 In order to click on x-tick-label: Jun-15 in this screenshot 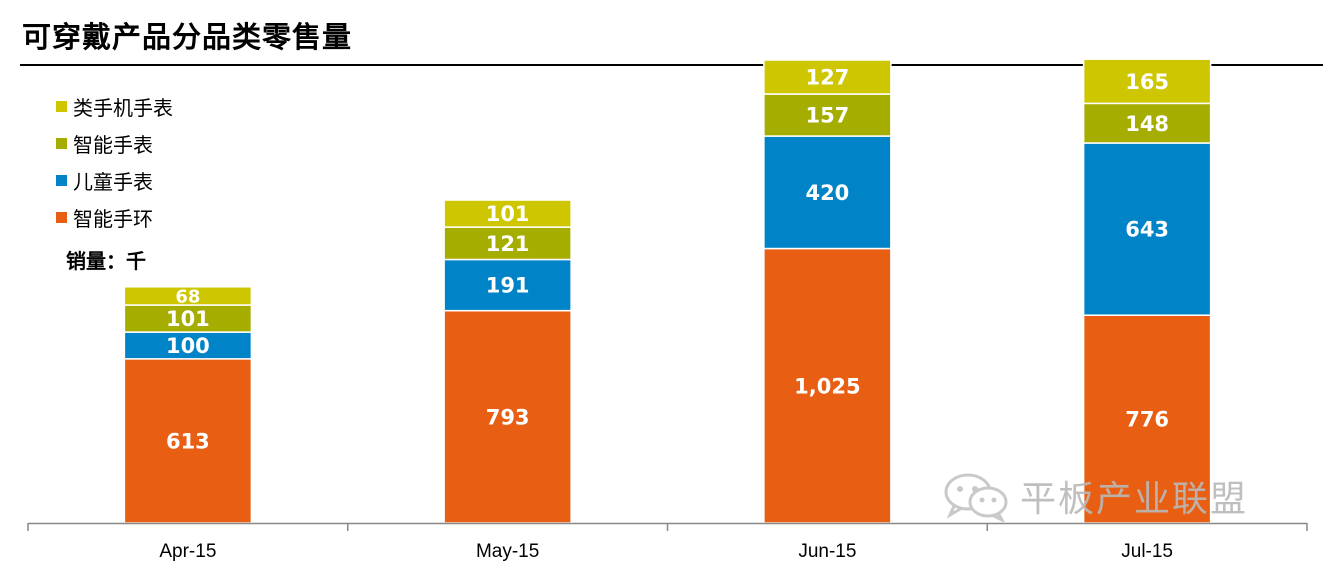, I will do `click(827, 551)`.